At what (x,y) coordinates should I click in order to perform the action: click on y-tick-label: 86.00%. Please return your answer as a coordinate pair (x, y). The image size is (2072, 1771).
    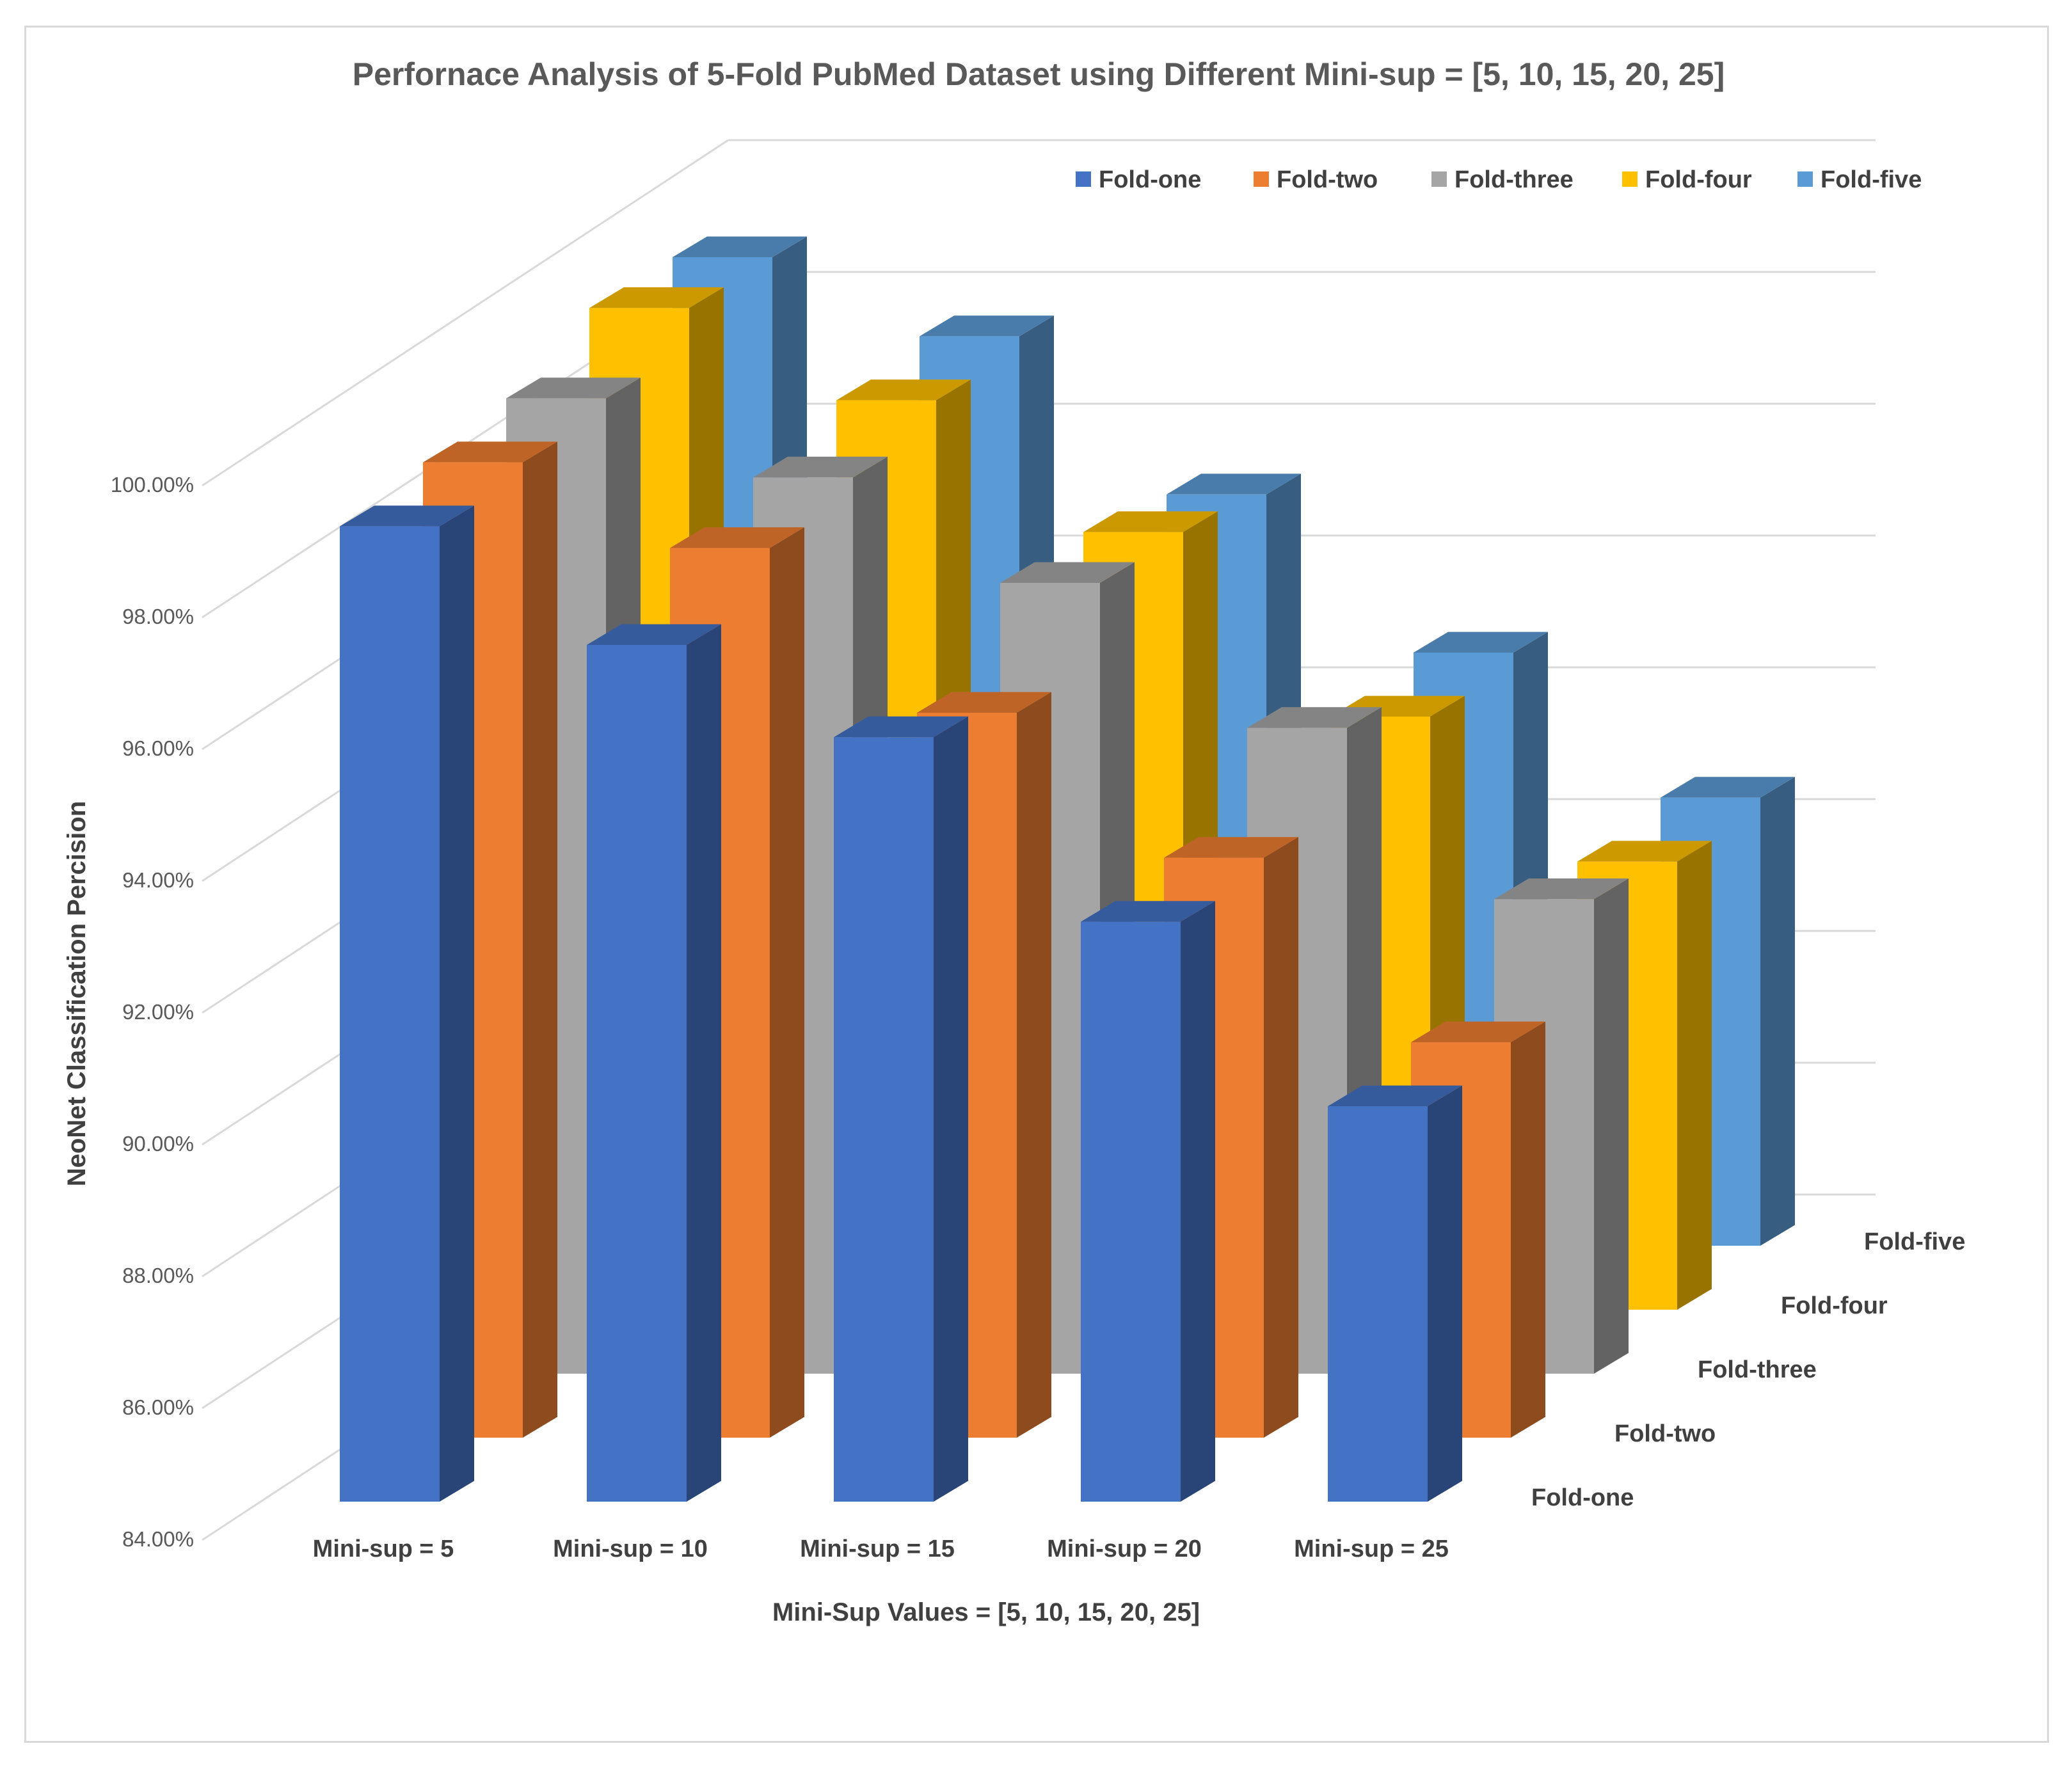
    Looking at the image, I should click on (158, 1407).